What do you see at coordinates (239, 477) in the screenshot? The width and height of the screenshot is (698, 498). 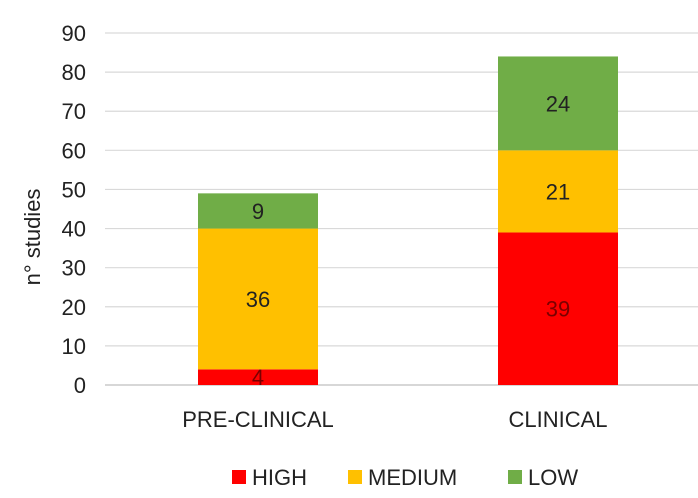 I see `legend-swatch-high` at bounding box center [239, 477].